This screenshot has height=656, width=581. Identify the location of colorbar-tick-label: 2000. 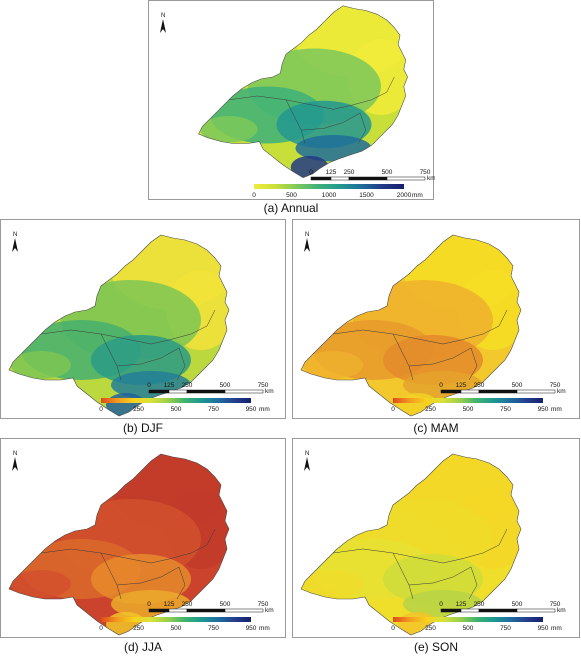
(404, 195).